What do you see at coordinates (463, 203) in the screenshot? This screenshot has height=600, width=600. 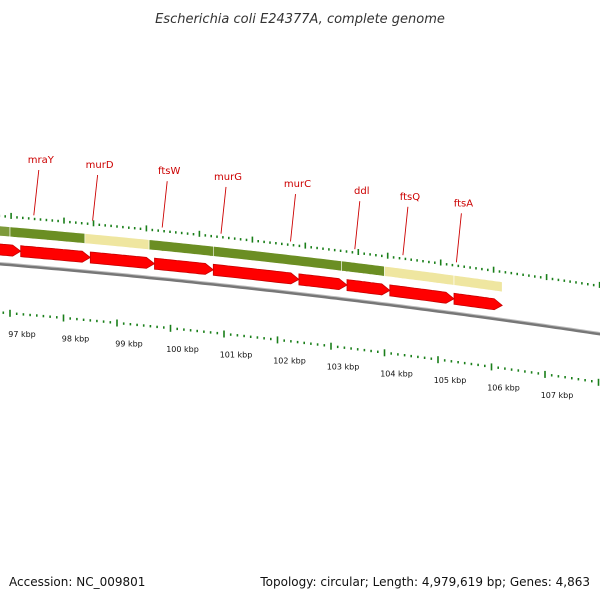 I see `gene-label-ftsA: ftsA` at bounding box center [463, 203].